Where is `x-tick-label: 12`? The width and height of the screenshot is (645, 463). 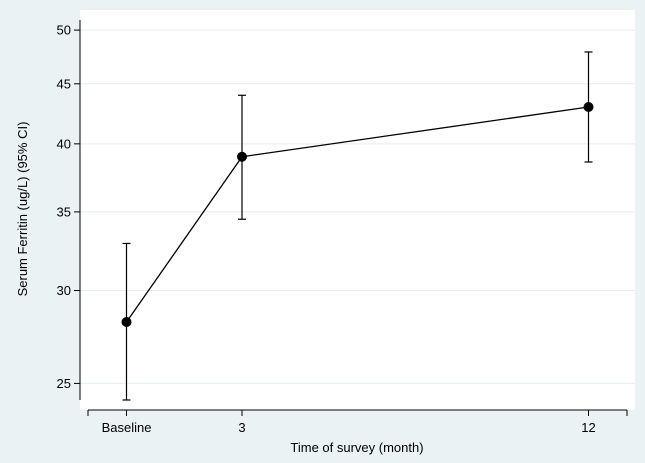
x-tick-label: 12 is located at coordinates (588, 427).